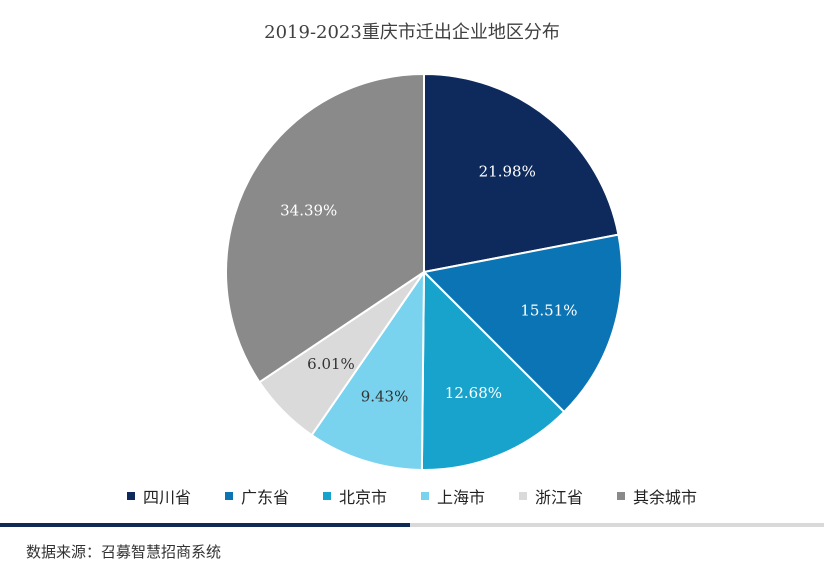  I want to click on legend-entry: 四川省, so click(158, 496).